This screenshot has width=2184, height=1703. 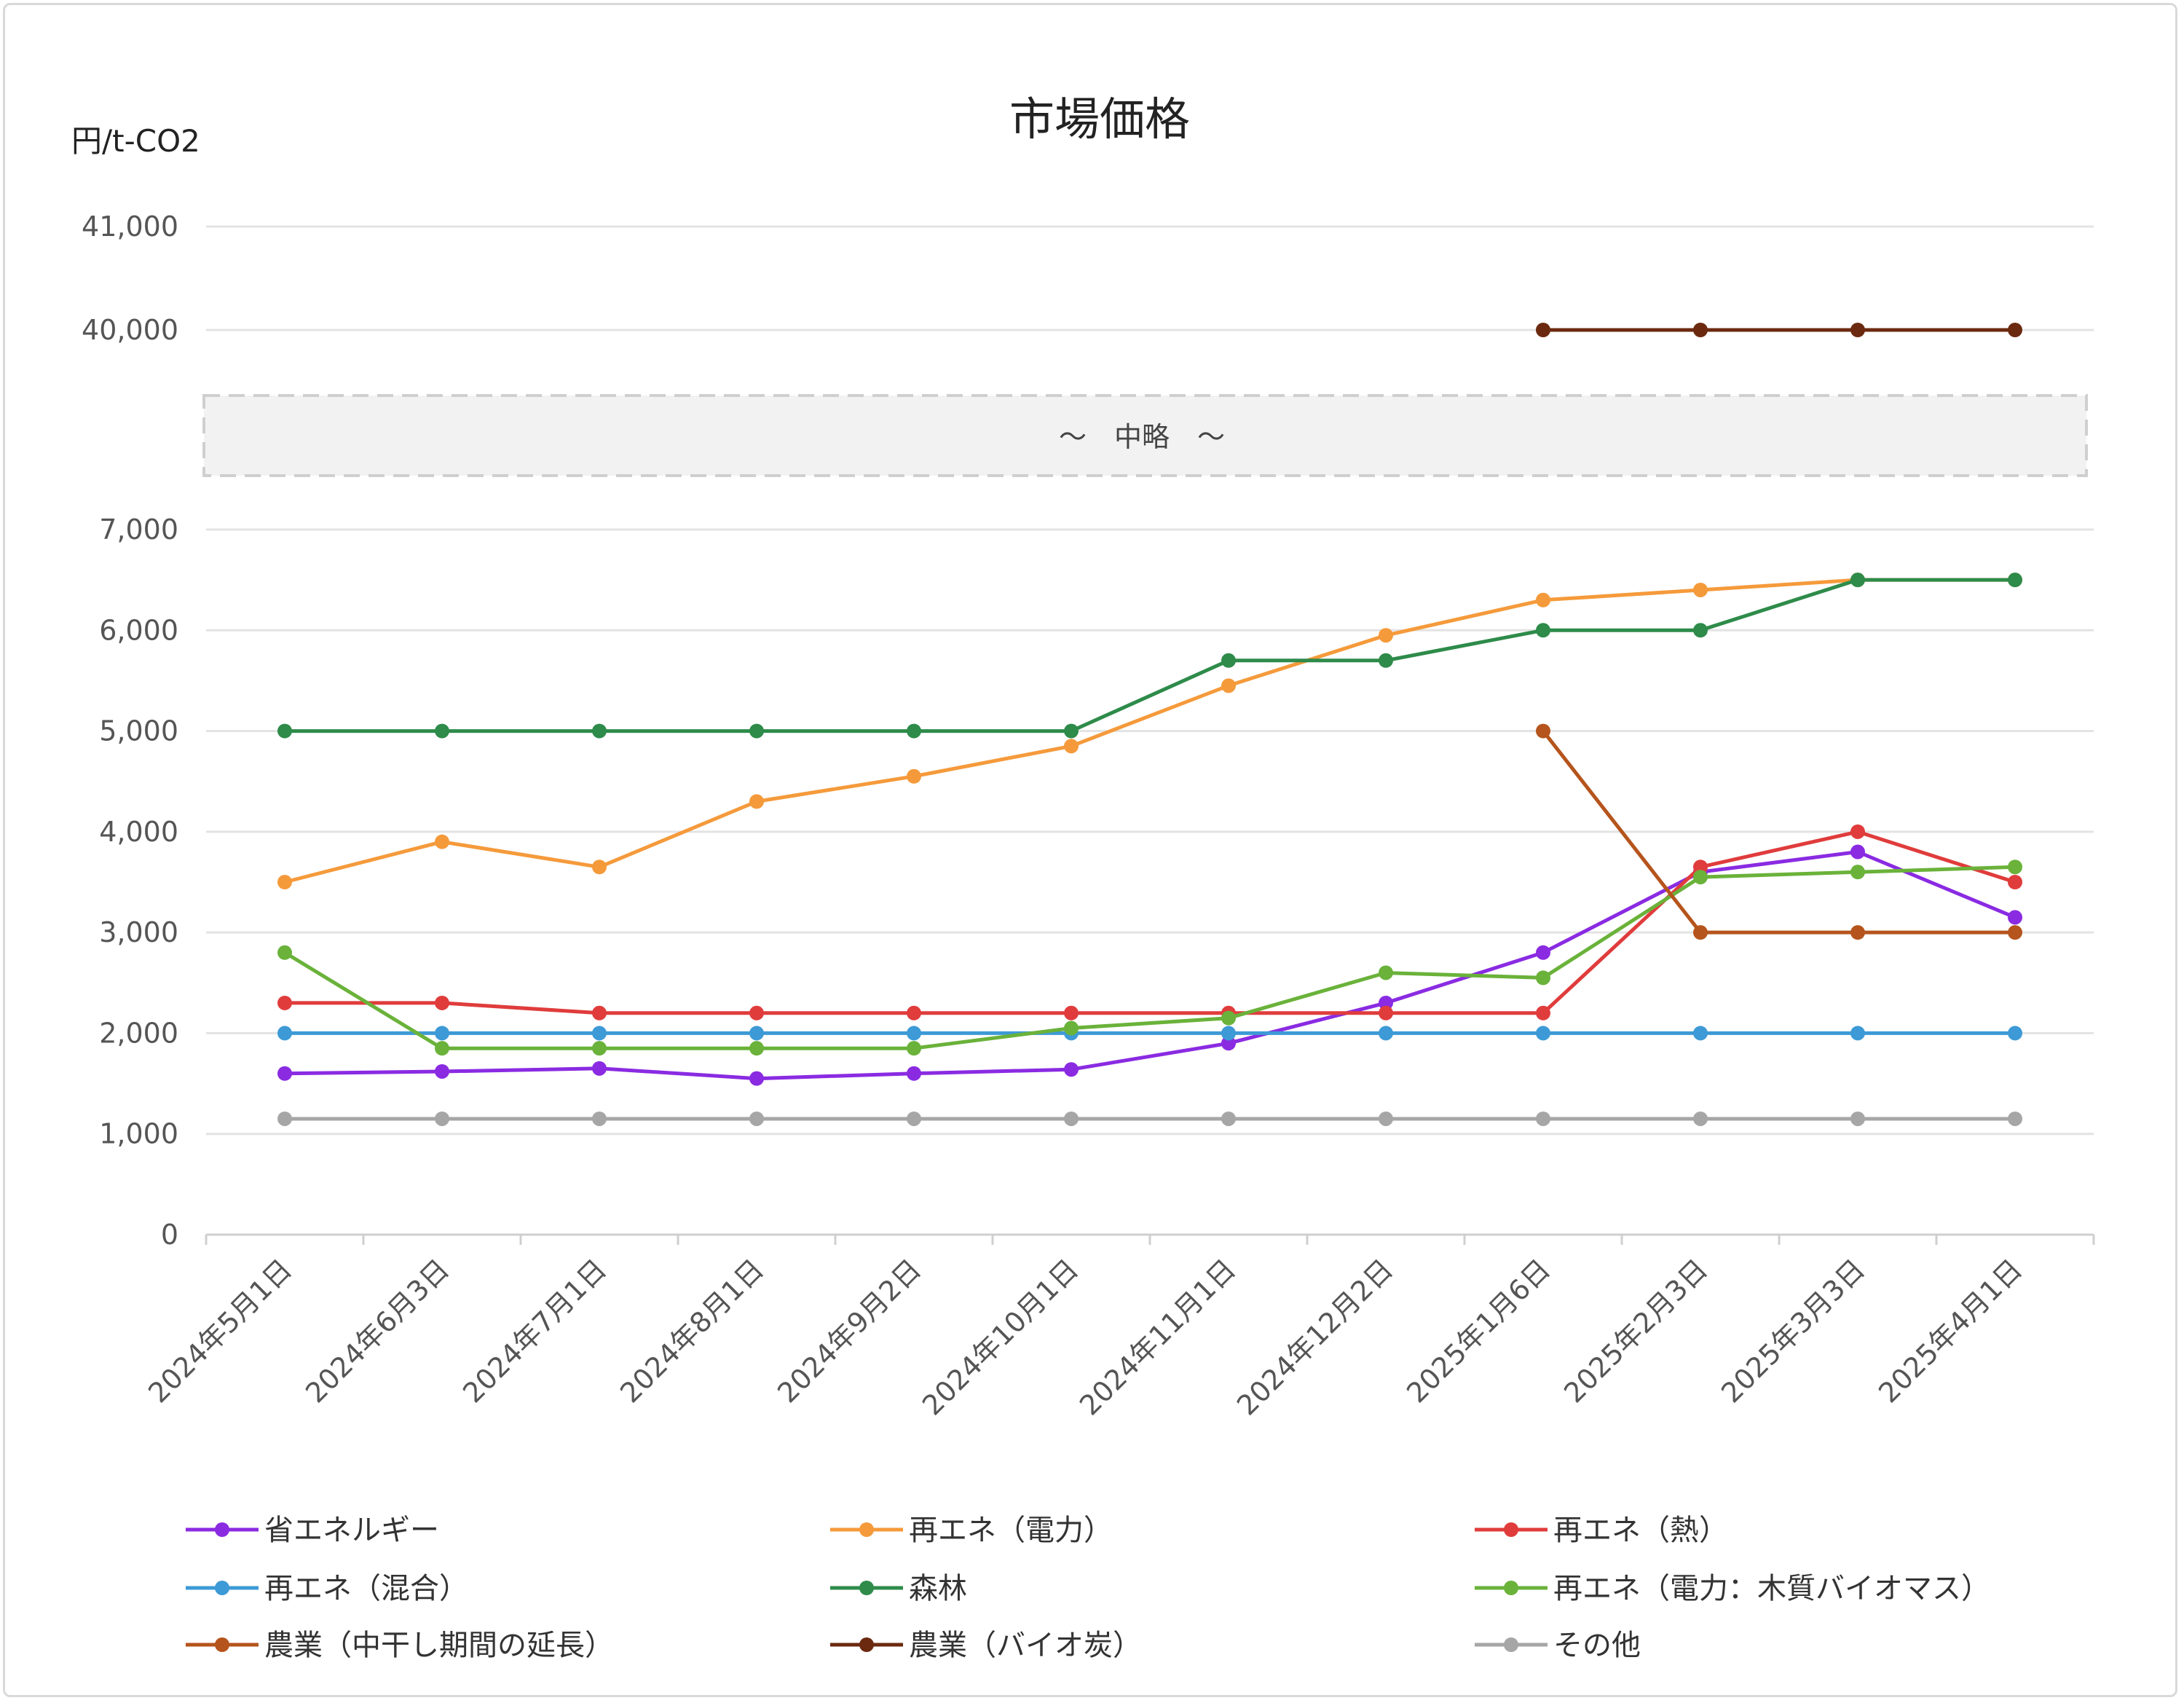 What do you see at coordinates (1315, 1337) in the screenshot?
I see `x-tick-label: 2024年12月2日` at bounding box center [1315, 1337].